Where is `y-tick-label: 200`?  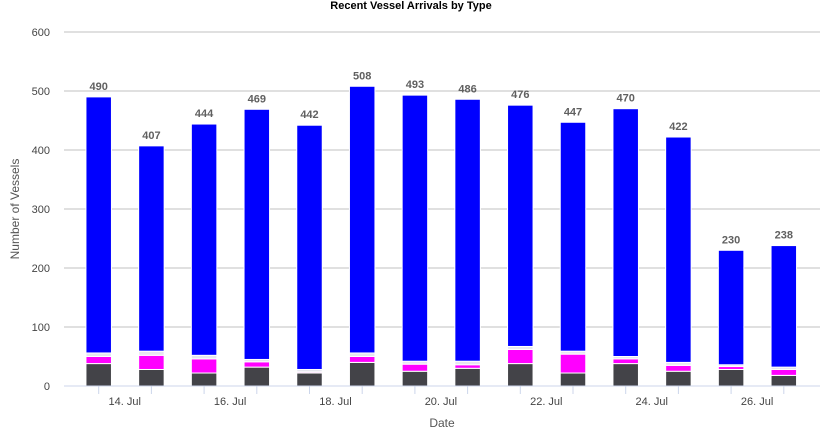 y-tick-label: 200 is located at coordinates (41, 269).